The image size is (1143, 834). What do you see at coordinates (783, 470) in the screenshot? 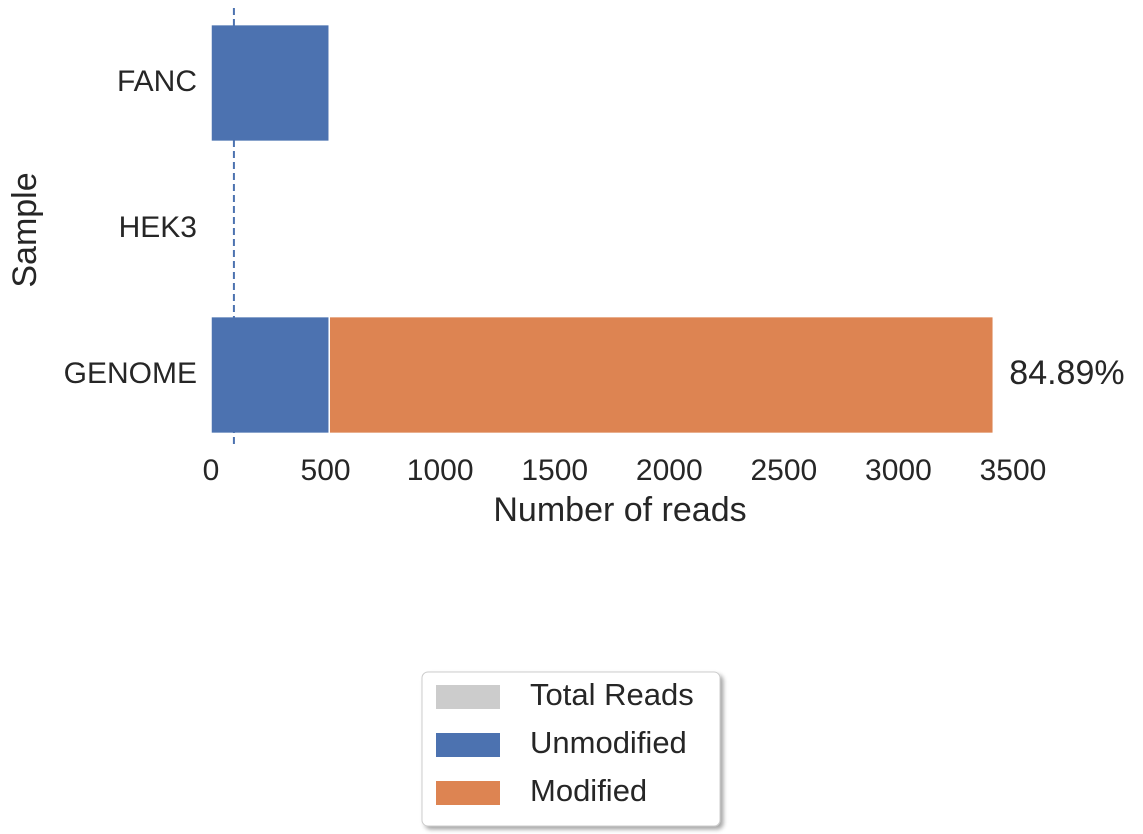
I see `x-tick-label: 2500` at bounding box center [783, 470].